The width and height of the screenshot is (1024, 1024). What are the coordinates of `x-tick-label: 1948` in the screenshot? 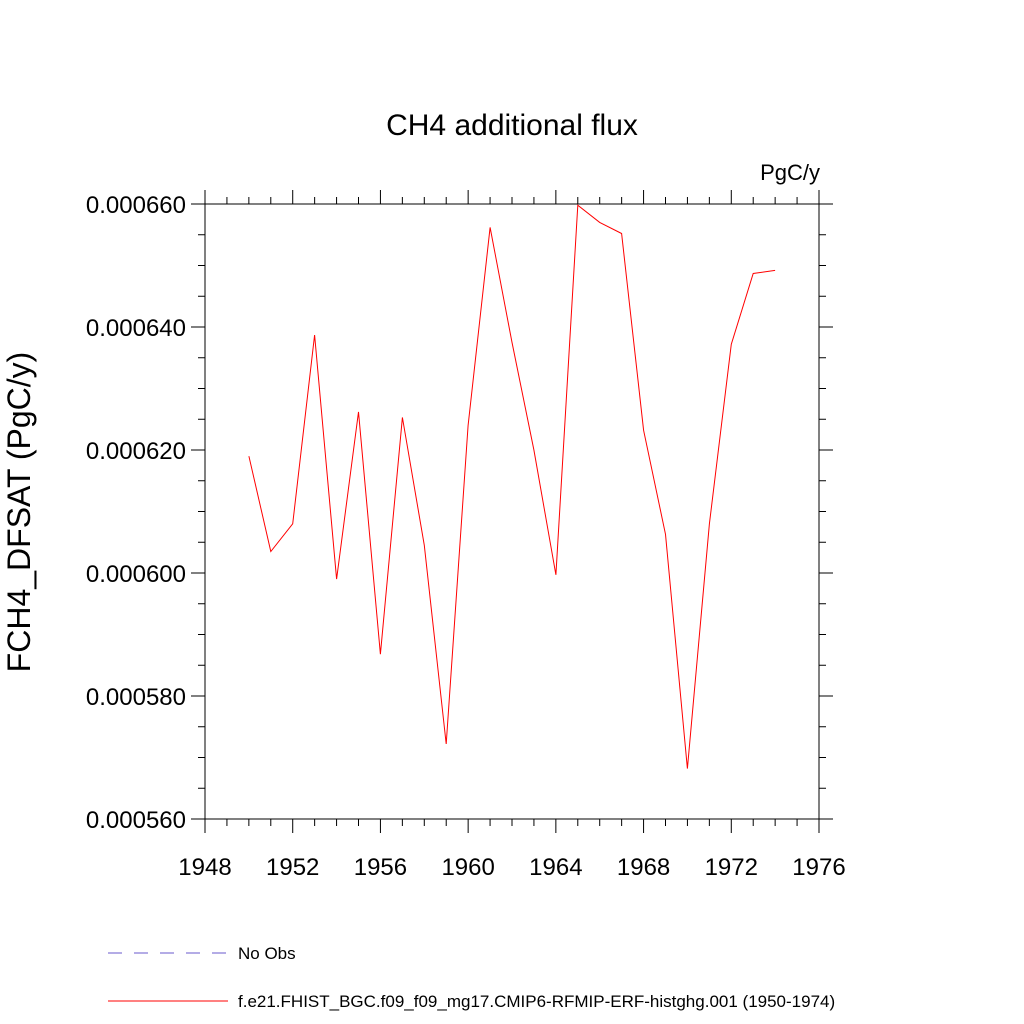 It's located at (204, 867).